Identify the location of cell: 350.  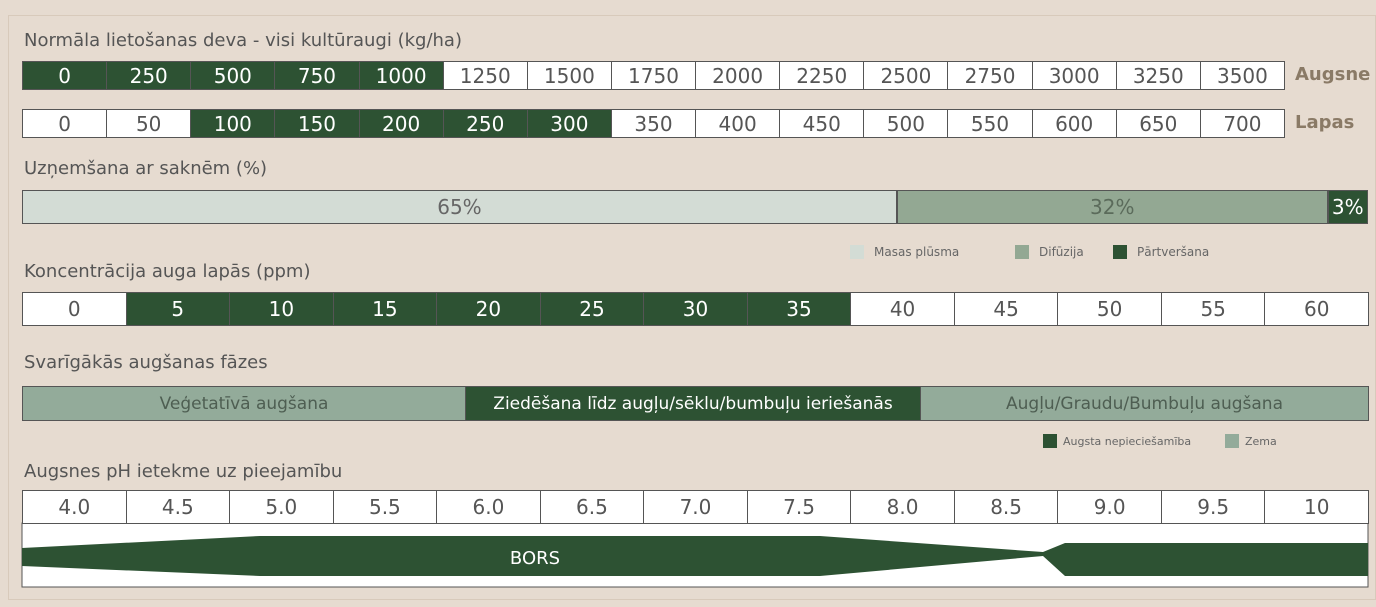
(653, 123).